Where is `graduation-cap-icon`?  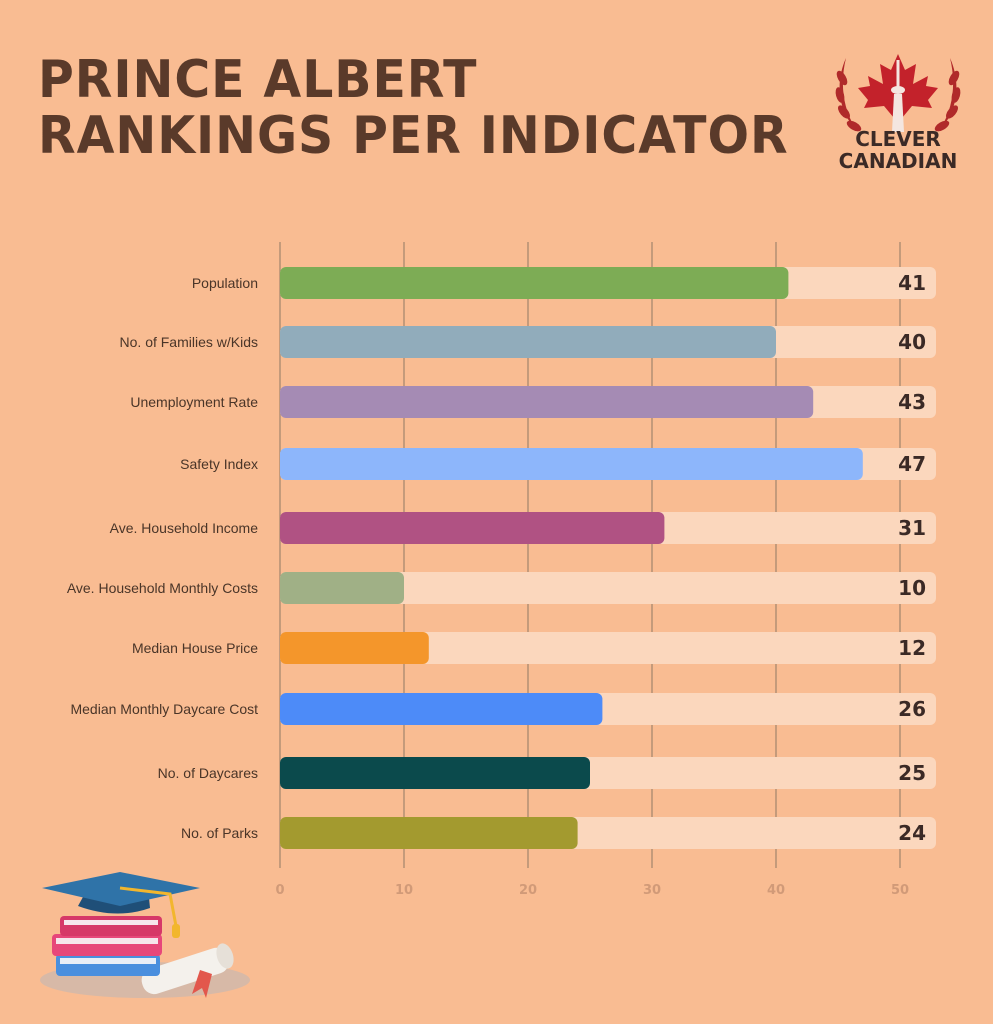
graduation-cap-icon is located at coordinates (121, 905).